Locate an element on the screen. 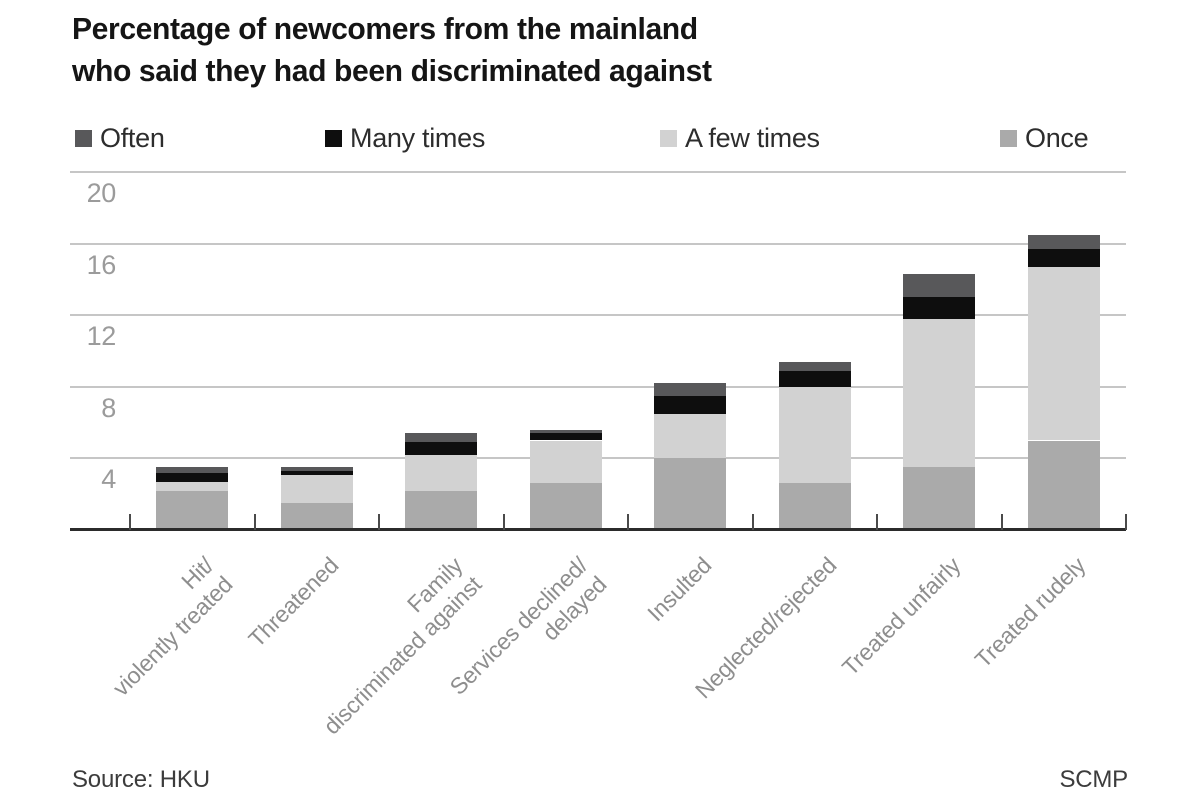 The height and width of the screenshot is (800, 1200). legend-label: Often is located at coordinates (132, 137).